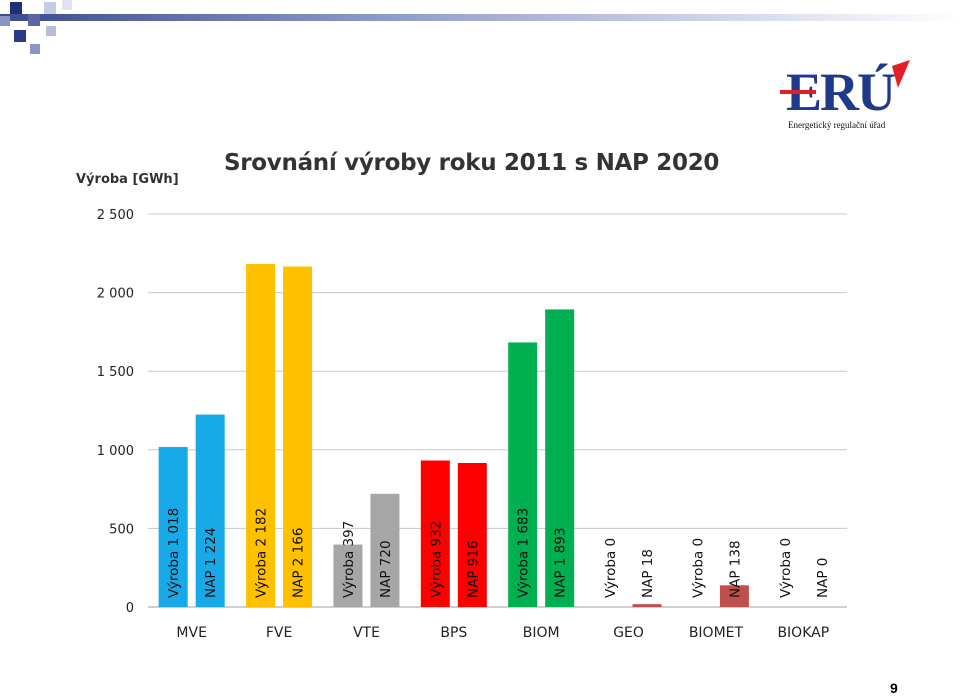  I want to click on logo-caption: Energetický regulační úřad, so click(837, 125).